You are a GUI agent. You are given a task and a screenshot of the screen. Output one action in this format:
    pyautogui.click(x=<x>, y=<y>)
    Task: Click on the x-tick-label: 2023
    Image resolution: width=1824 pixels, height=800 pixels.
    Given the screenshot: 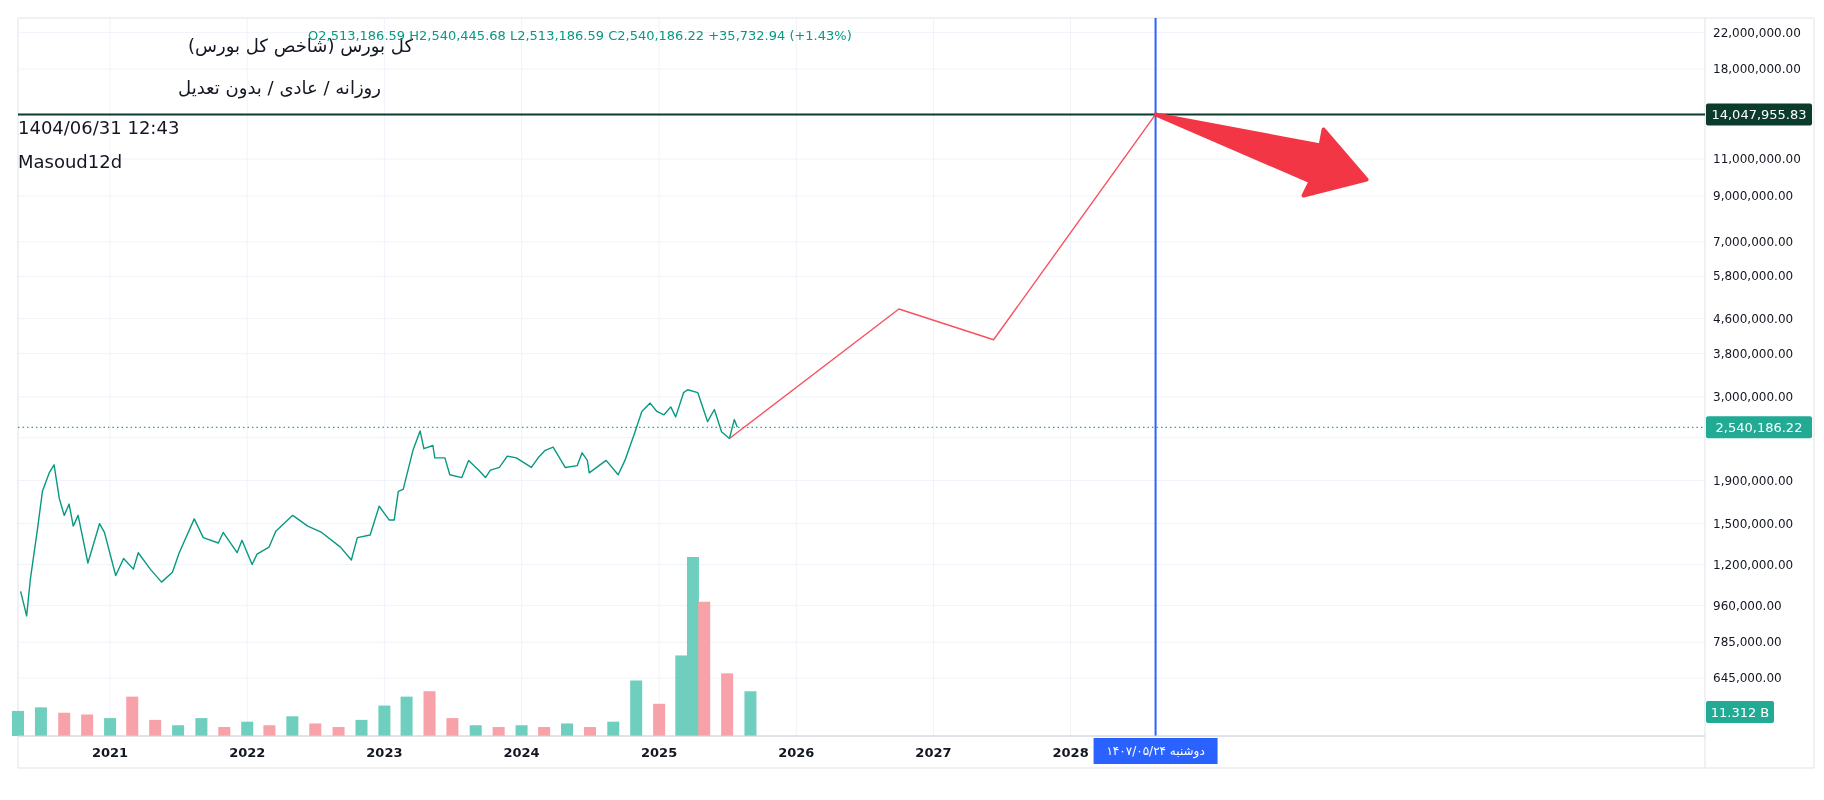 What is the action you would take?
    pyautogui.click(x=384, y=752)
    